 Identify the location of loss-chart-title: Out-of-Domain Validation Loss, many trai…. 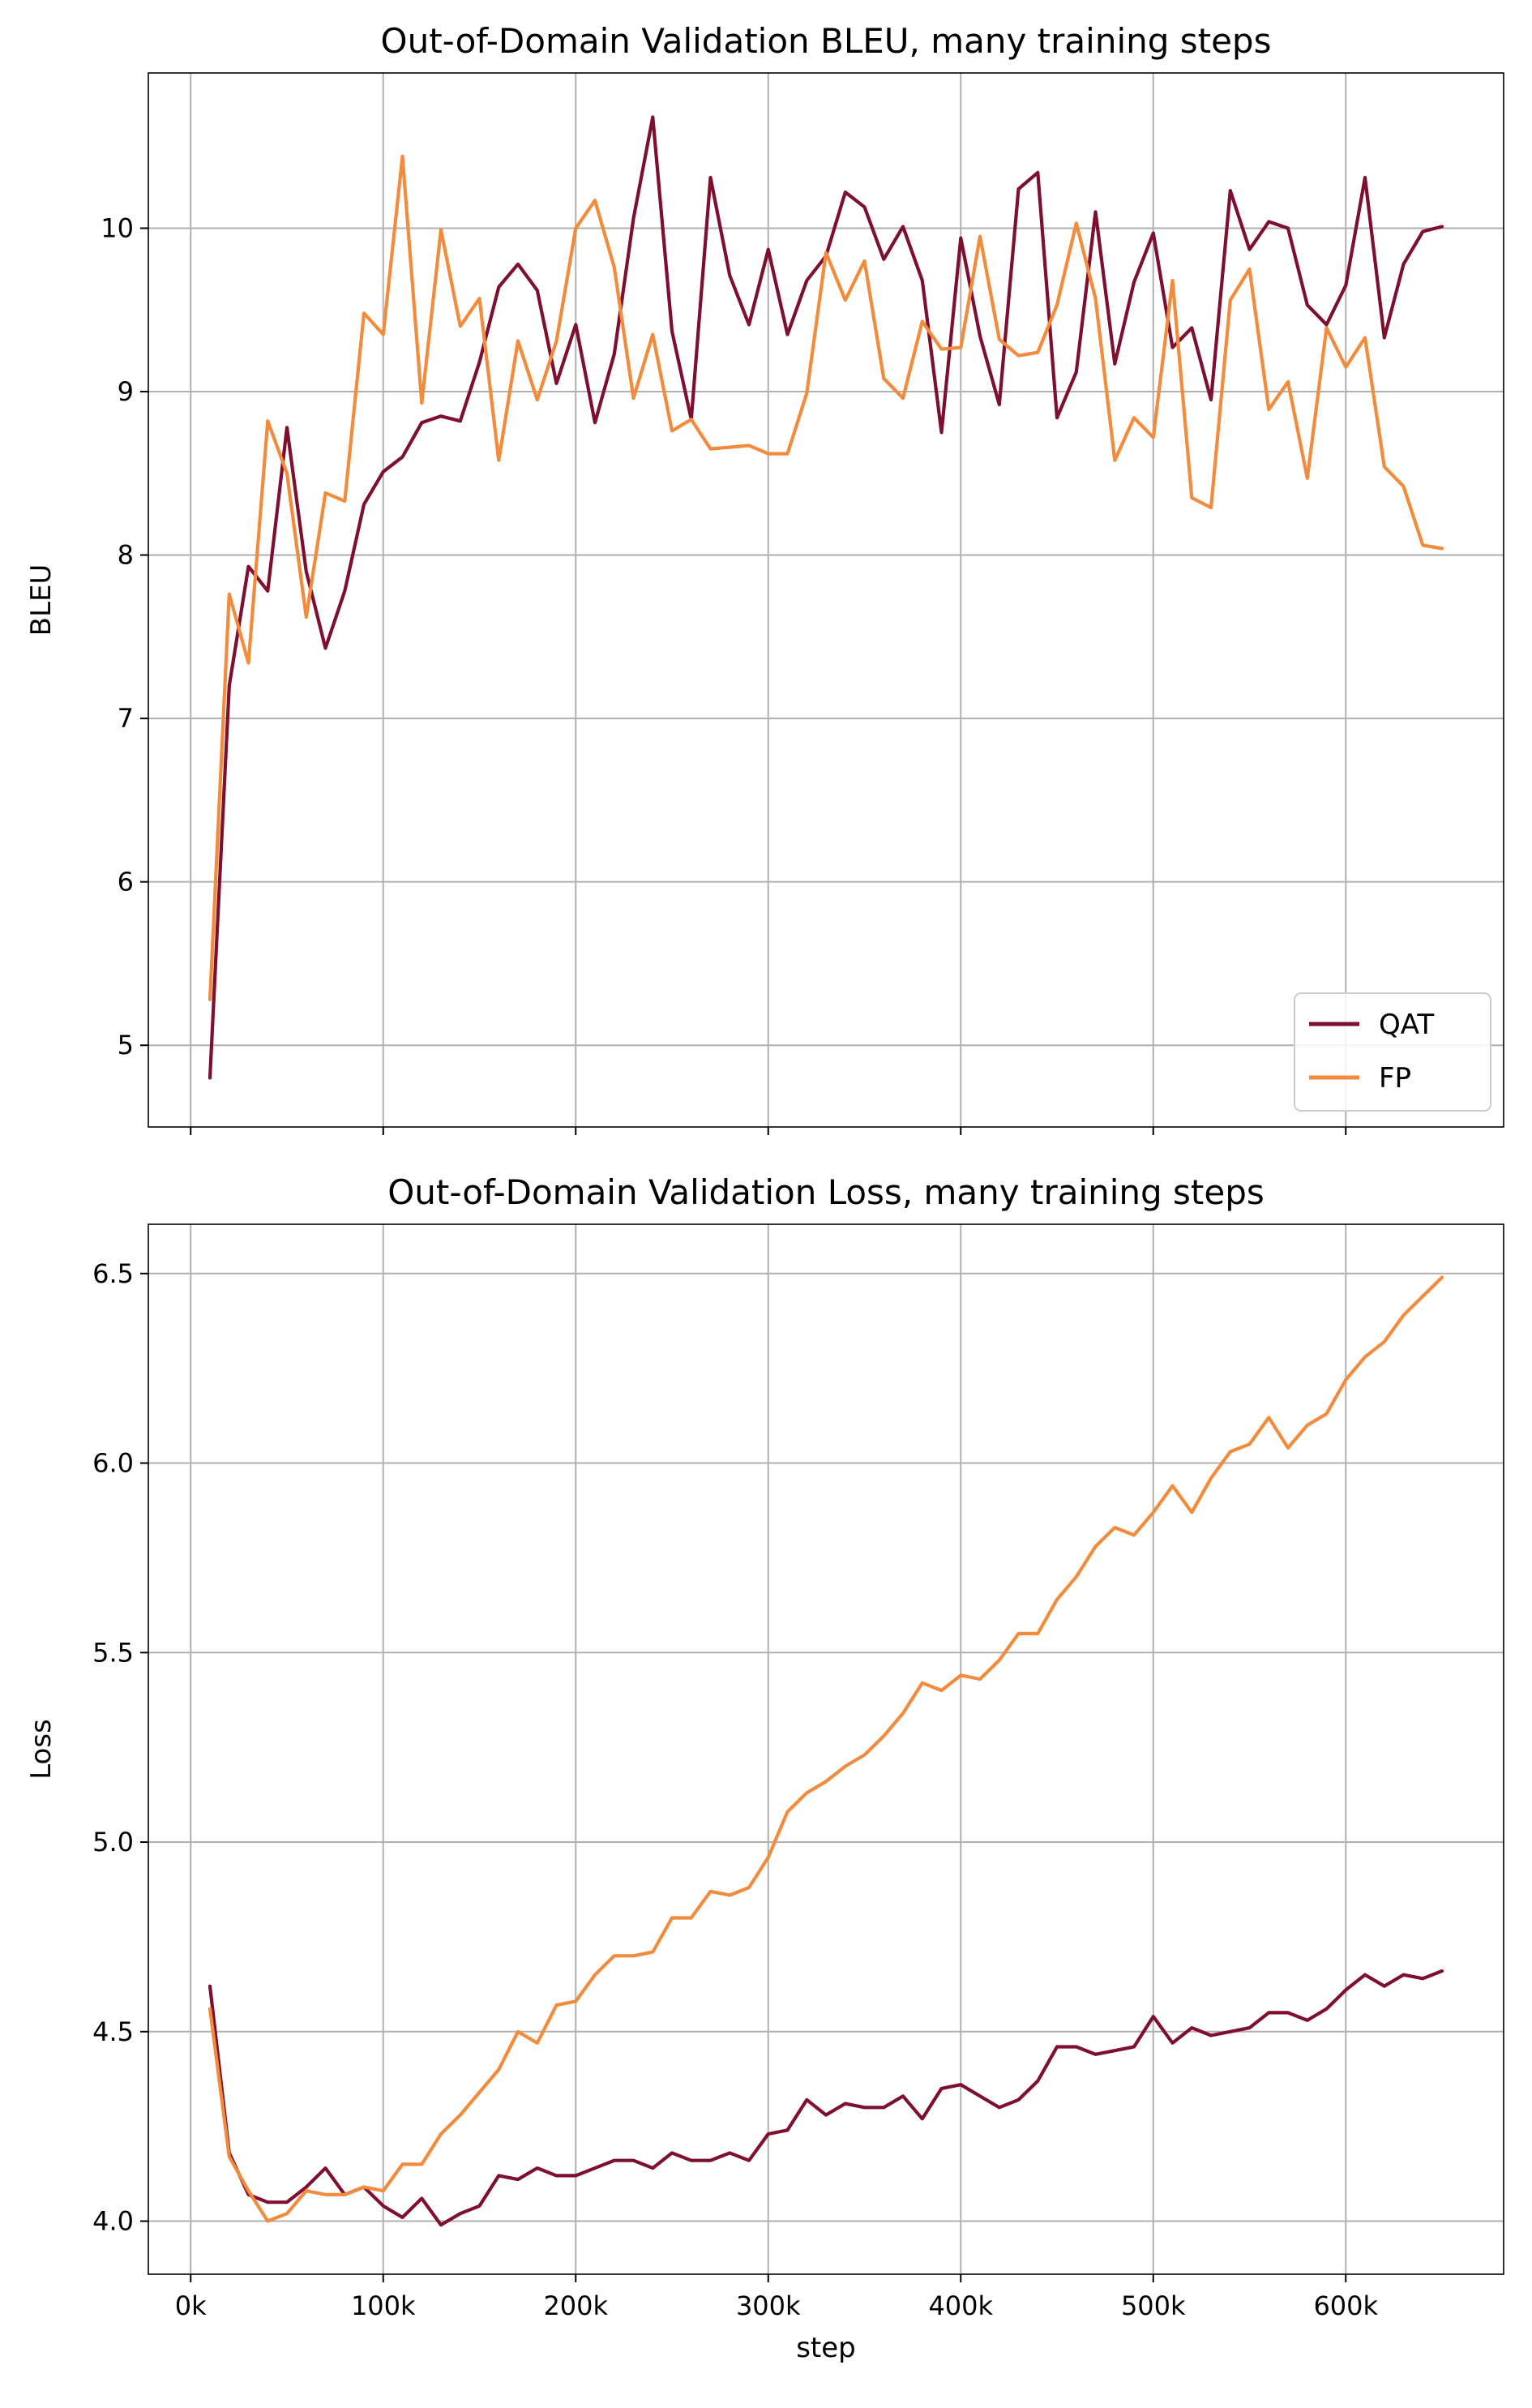
(826, 1192).